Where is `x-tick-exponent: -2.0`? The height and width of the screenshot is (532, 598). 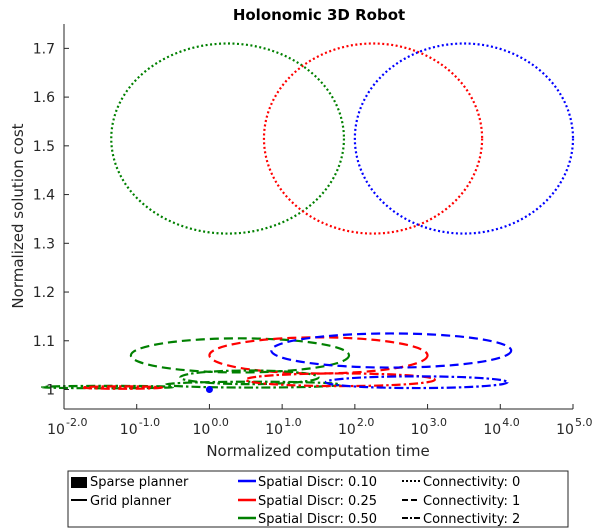
x-tick-exponent: -2.0 is located at coordinates (76, 422).